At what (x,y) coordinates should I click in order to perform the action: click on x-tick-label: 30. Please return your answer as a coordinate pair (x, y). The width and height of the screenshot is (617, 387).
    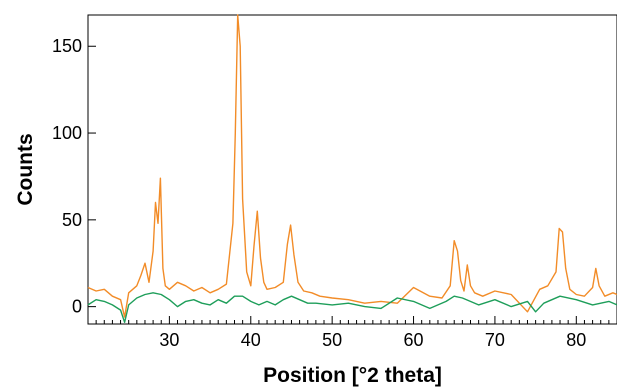
    Looking at the image, I should click on (169, 340).